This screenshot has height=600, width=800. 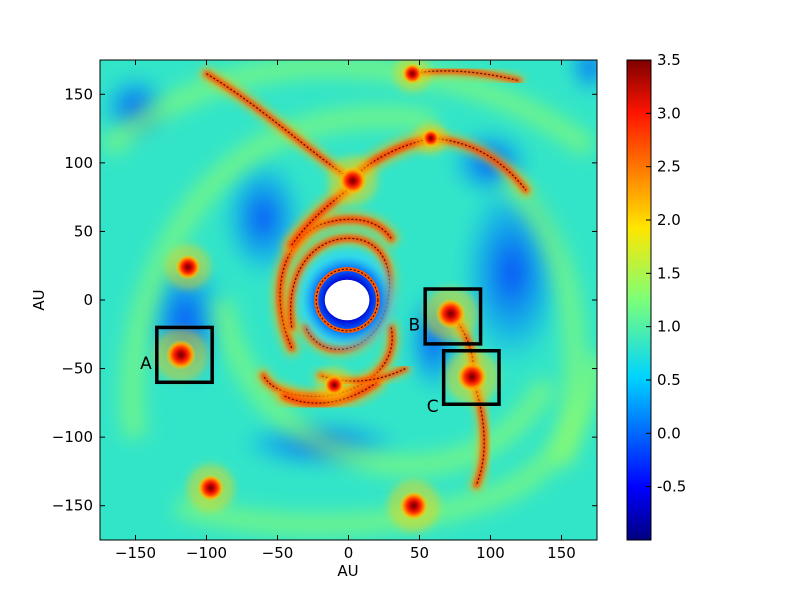 What do you see at coordinates (669, 220) in the screenshot?
I see `colorbar-tick-label: 2.0` at bounding box center [669, 220].